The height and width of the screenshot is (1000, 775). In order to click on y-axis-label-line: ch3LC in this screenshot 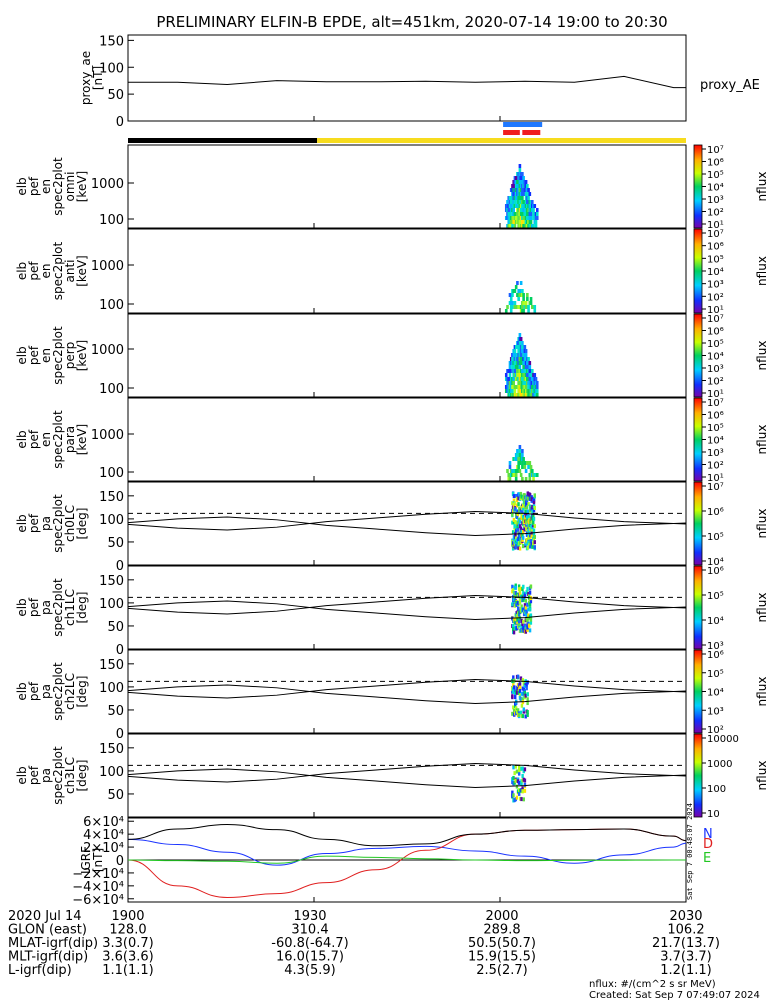, I will do `click(70, 775)`.